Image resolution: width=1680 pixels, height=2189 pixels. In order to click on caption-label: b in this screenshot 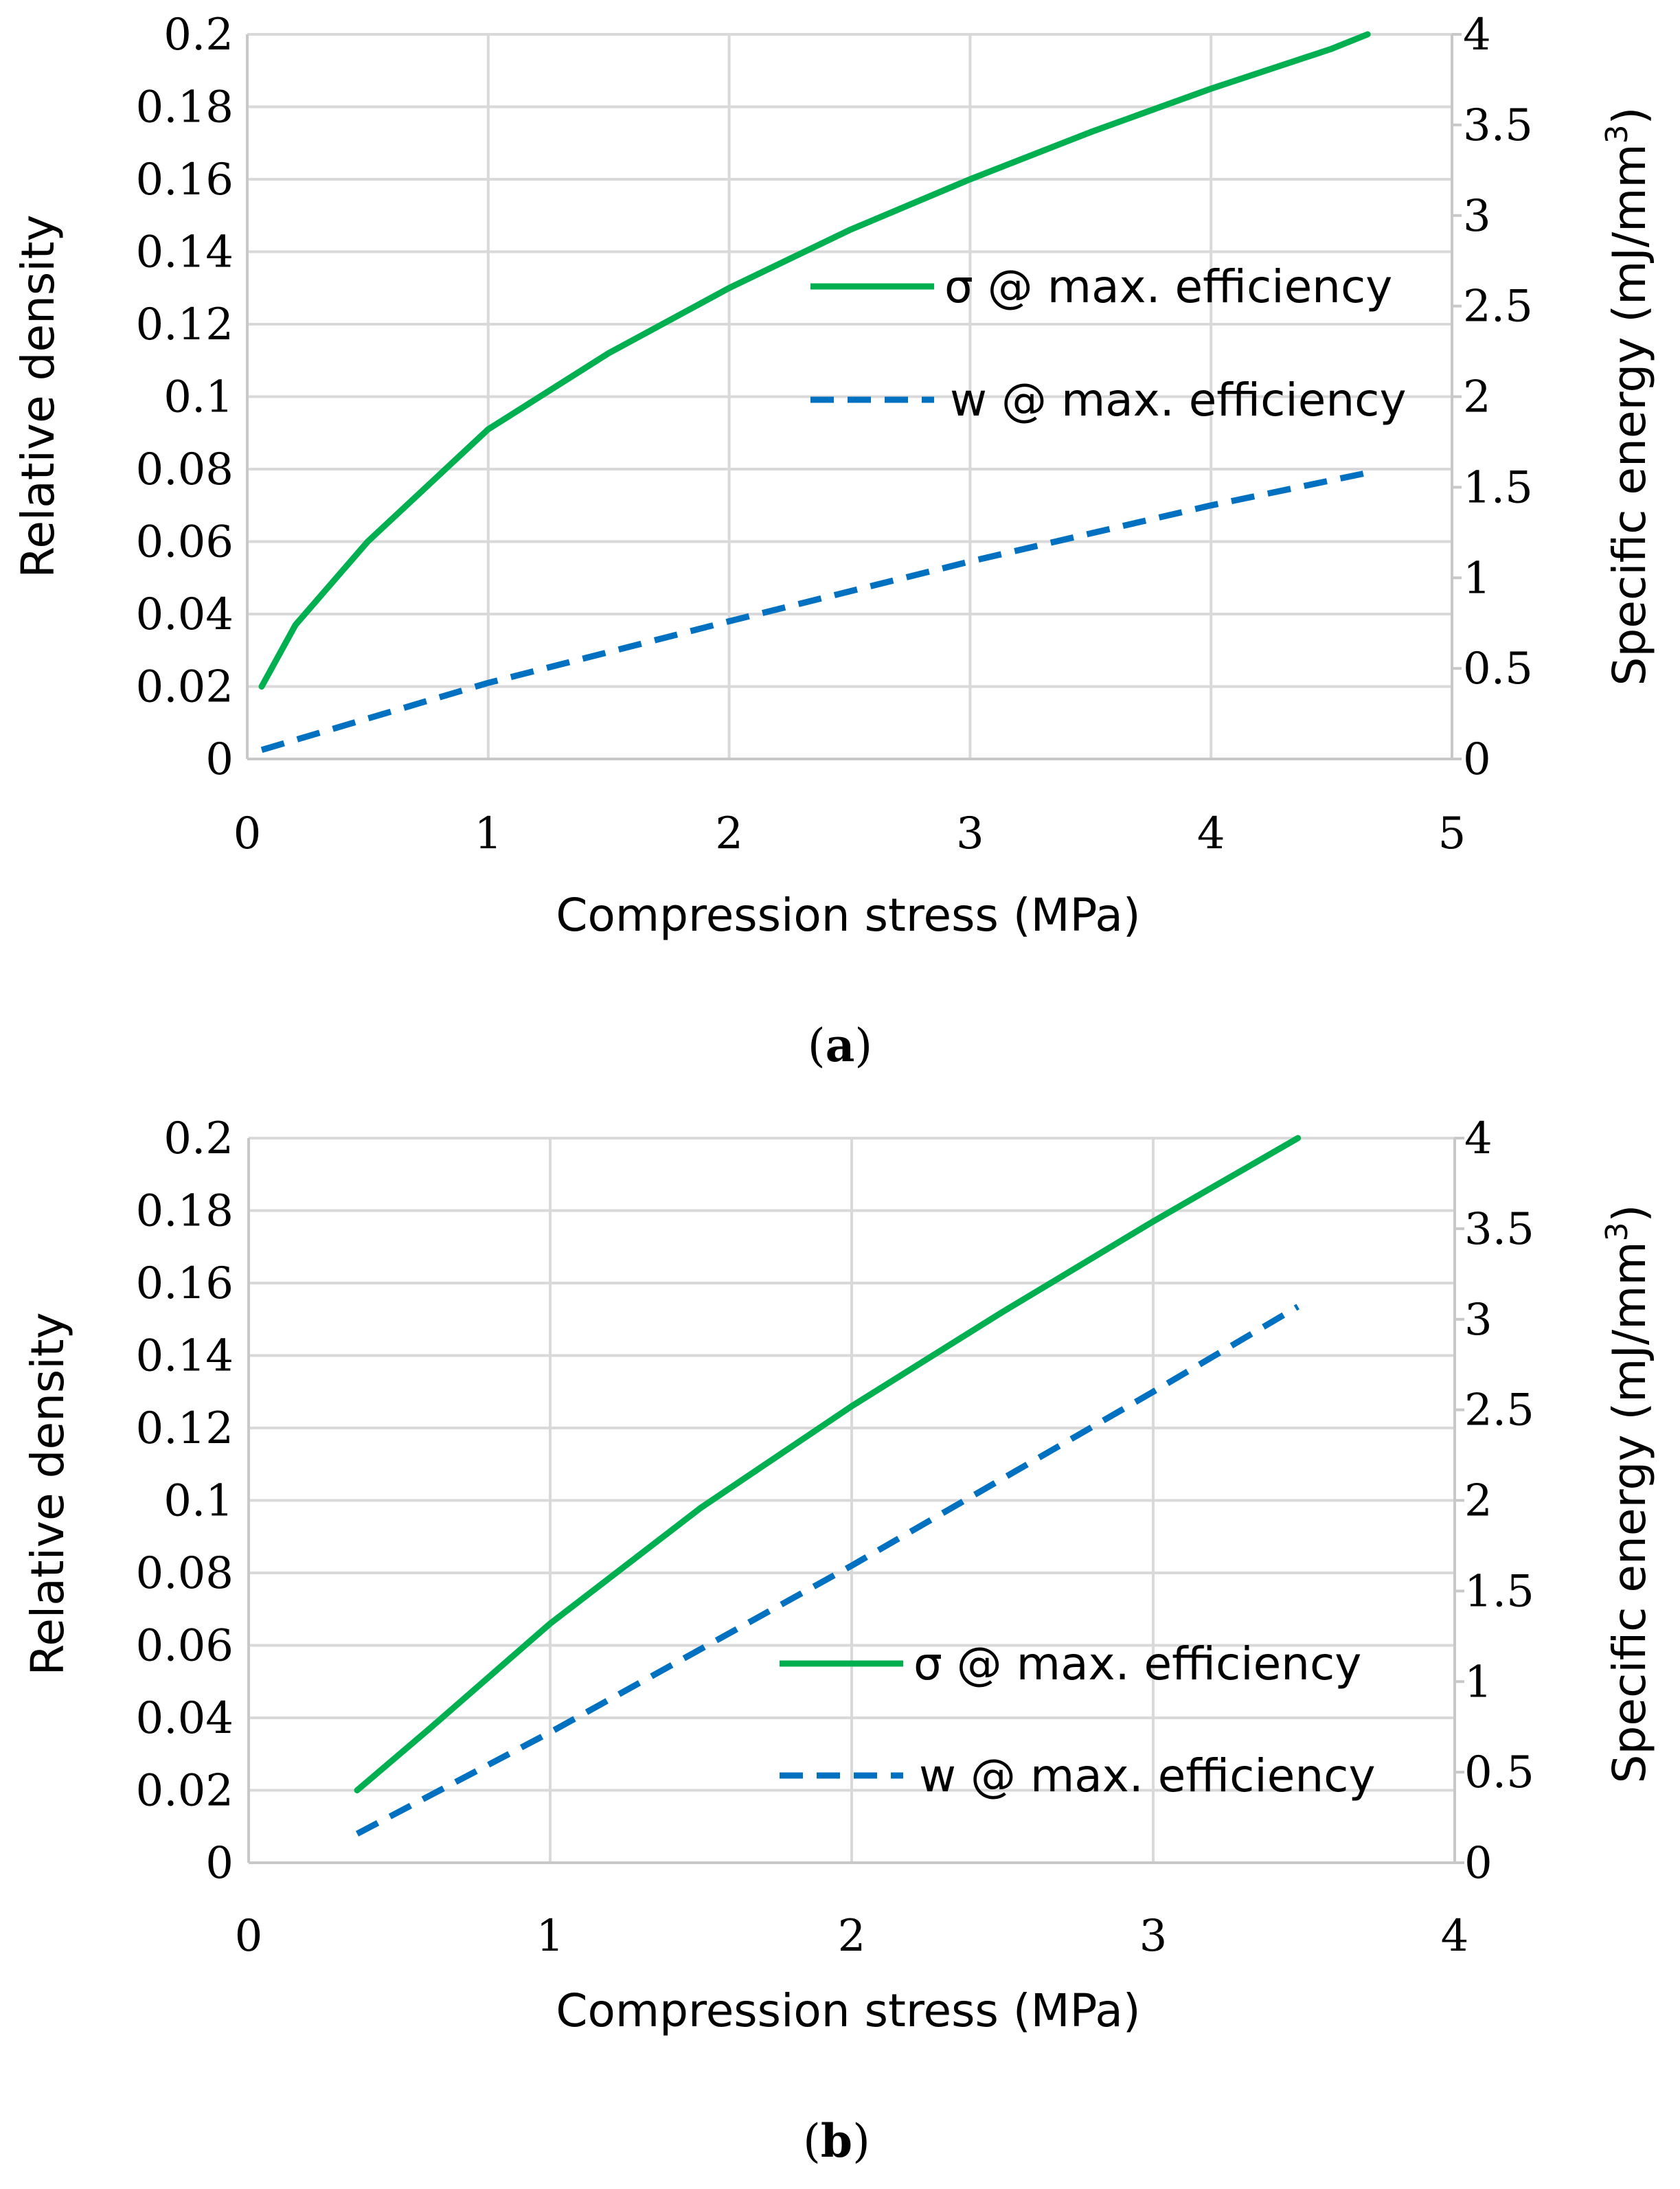, I will do `click(836, 2141)`.